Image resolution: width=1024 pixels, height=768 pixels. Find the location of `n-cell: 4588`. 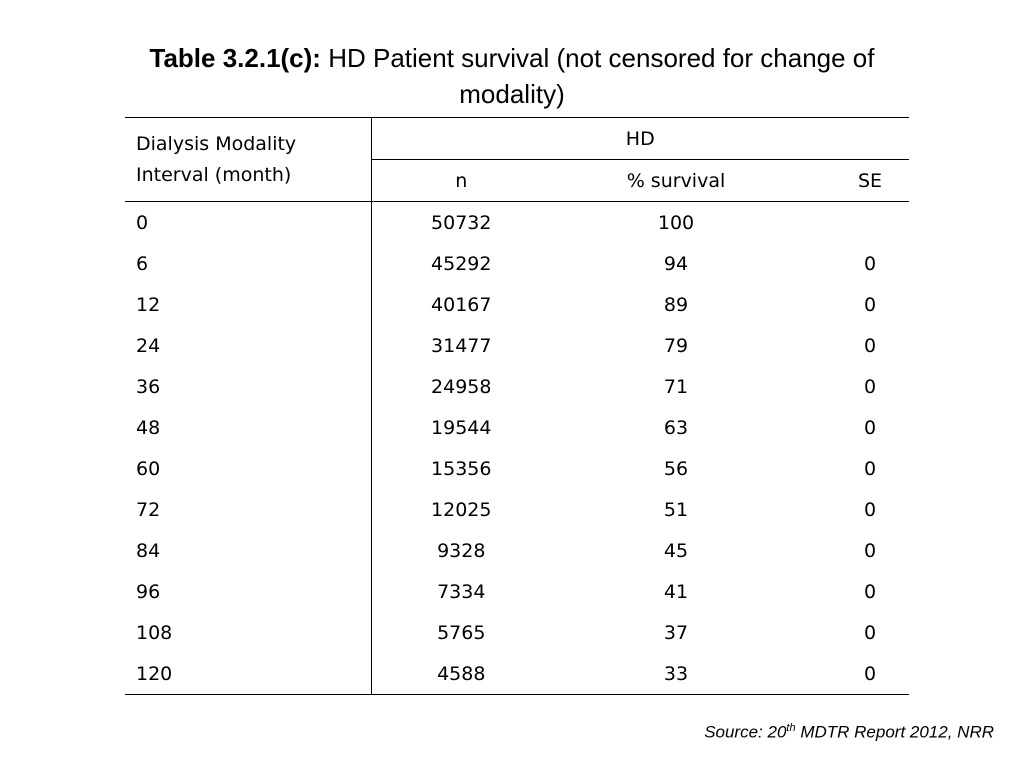

n-cell: 4588 is located at coordinates (461, 674).